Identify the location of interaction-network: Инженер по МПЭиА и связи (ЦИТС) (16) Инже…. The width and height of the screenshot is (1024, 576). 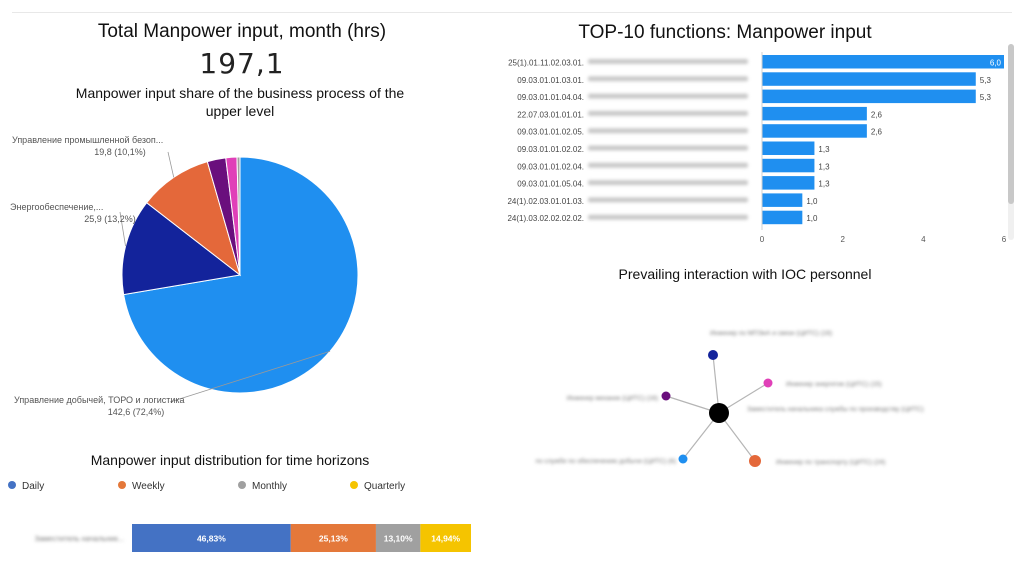
(729, 398).